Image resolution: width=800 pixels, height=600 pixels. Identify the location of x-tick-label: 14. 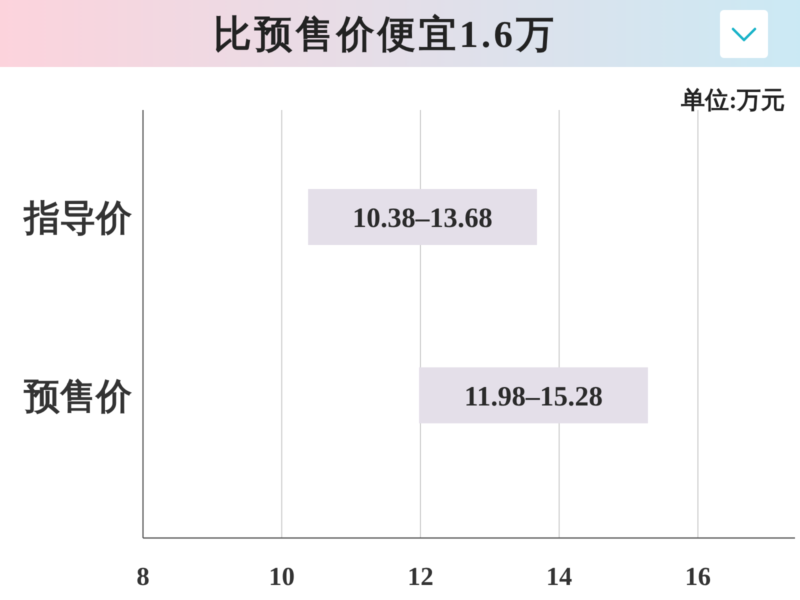
(559, 576).